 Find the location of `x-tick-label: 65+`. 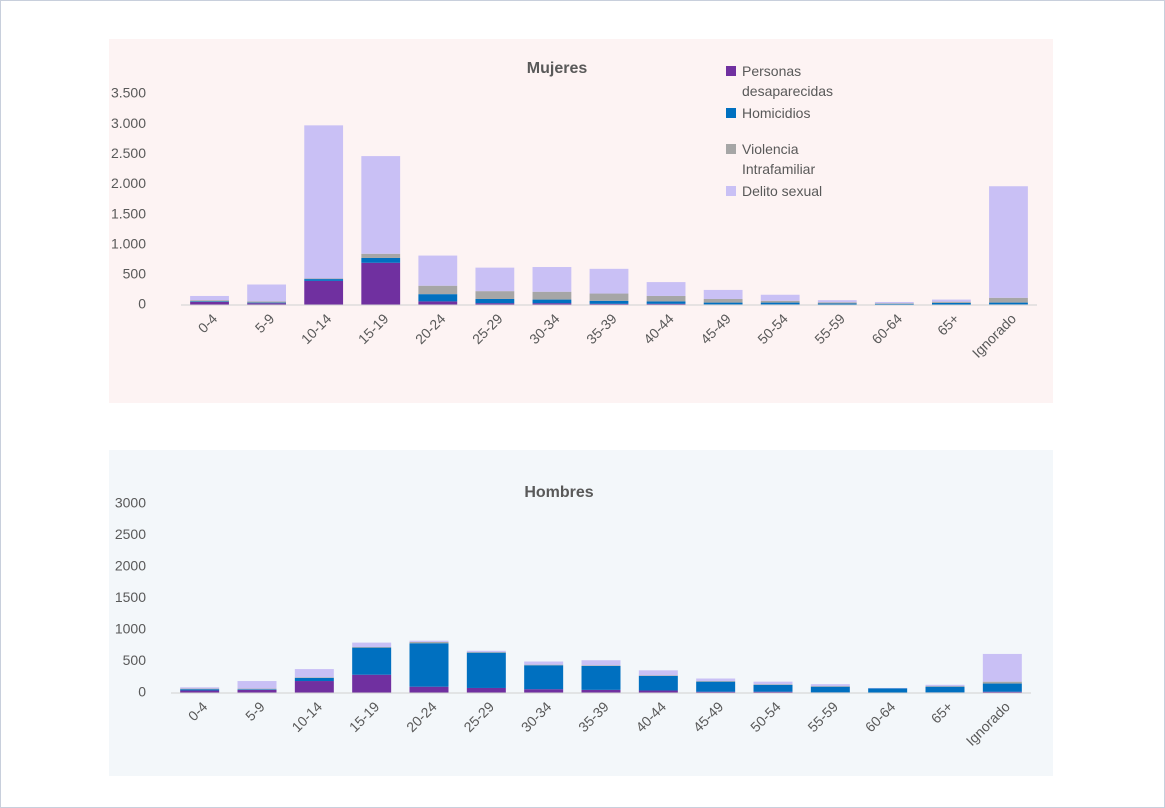

x-tick-label: 65+ is located at coordinates (948, 324).